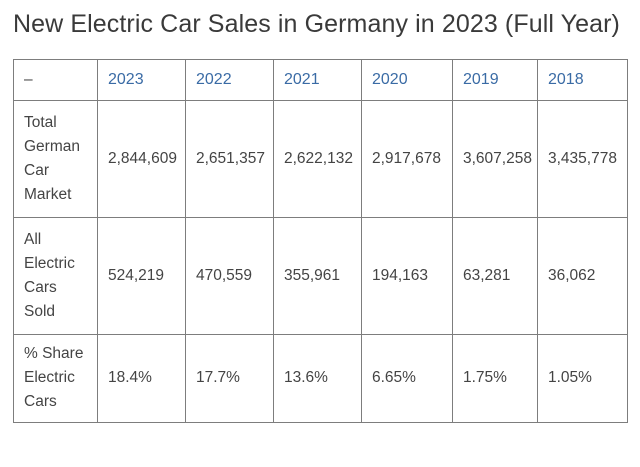  Describe the element at coordinates (566, 79) in the screenshot. I see `year-link-2018: 2018` at that location.